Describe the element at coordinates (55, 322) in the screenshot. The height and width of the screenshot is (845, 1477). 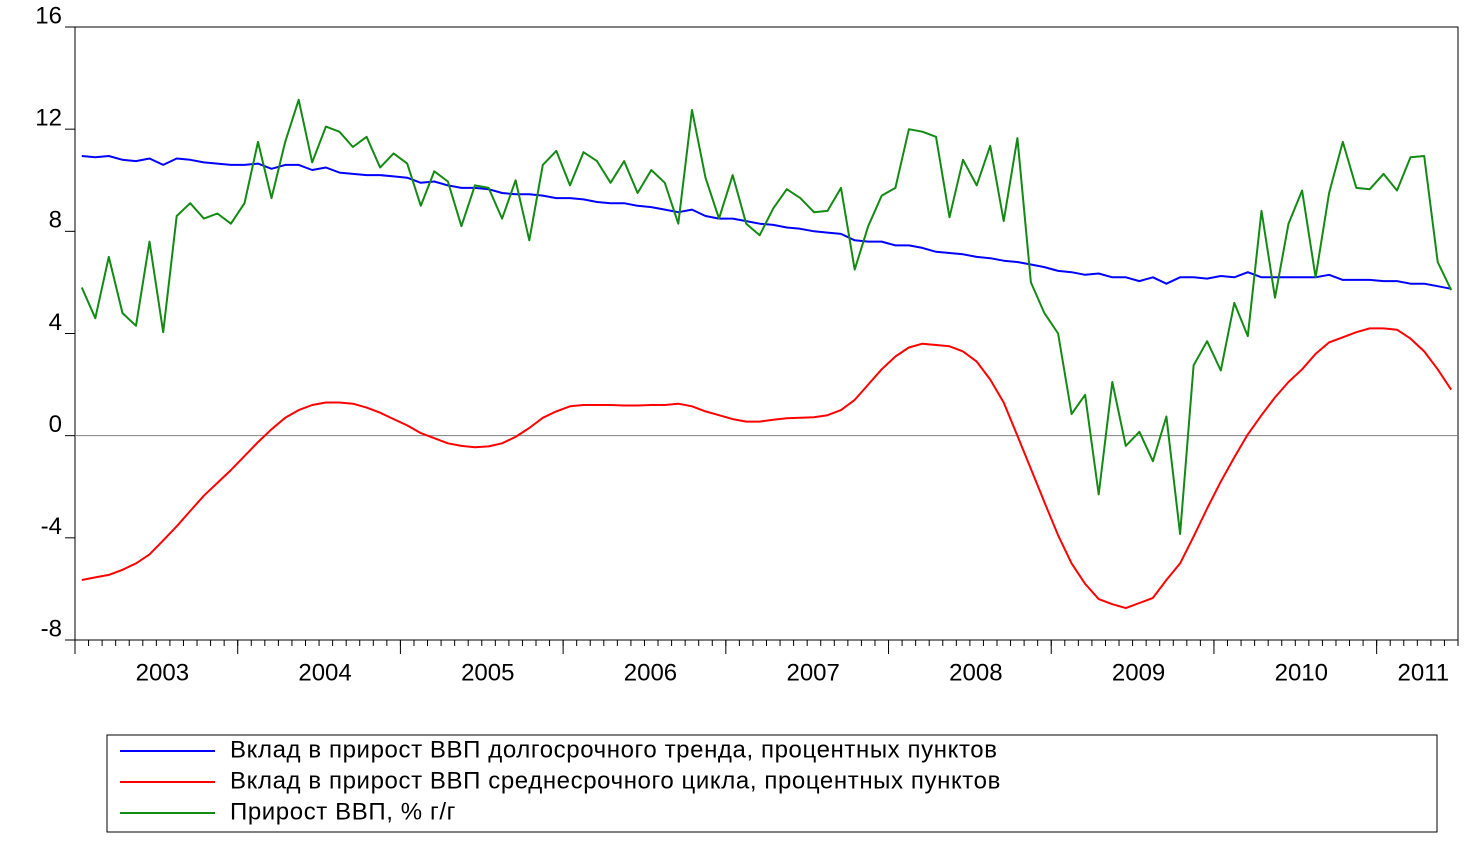
I see `y-tick-label: 4` at that location.